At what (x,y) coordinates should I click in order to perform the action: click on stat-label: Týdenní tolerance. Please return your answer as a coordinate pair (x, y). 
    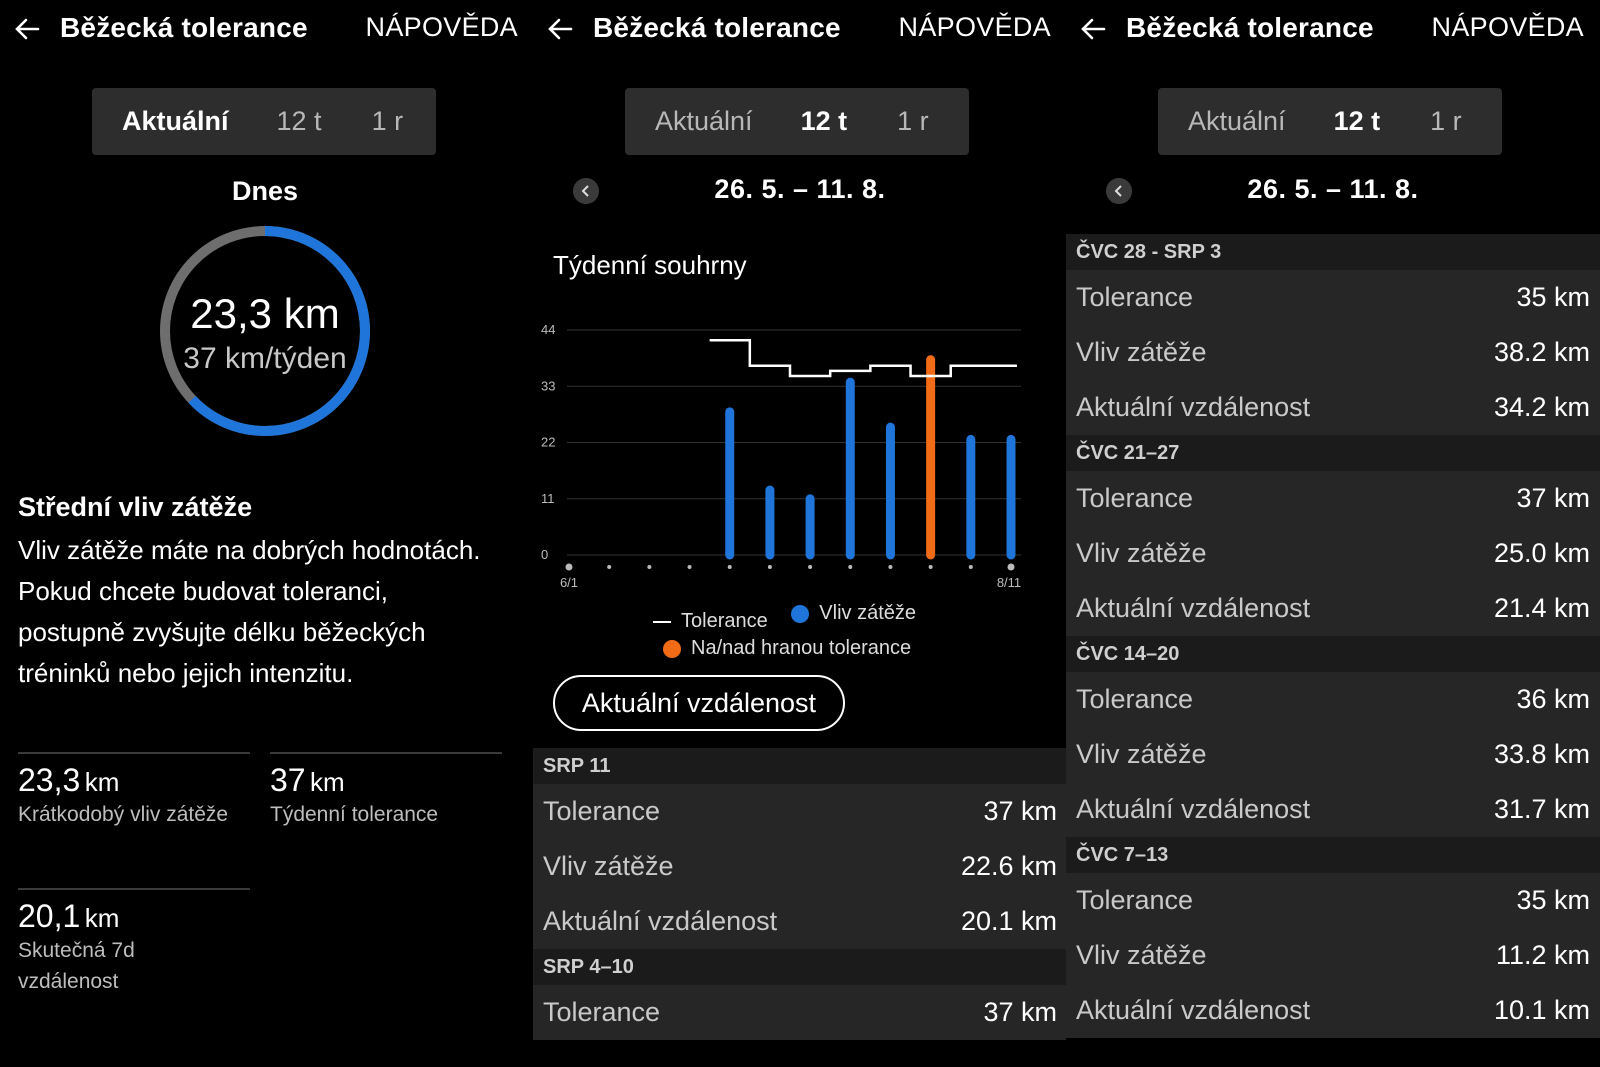
    Looking at the image, I should click on (354, 814).